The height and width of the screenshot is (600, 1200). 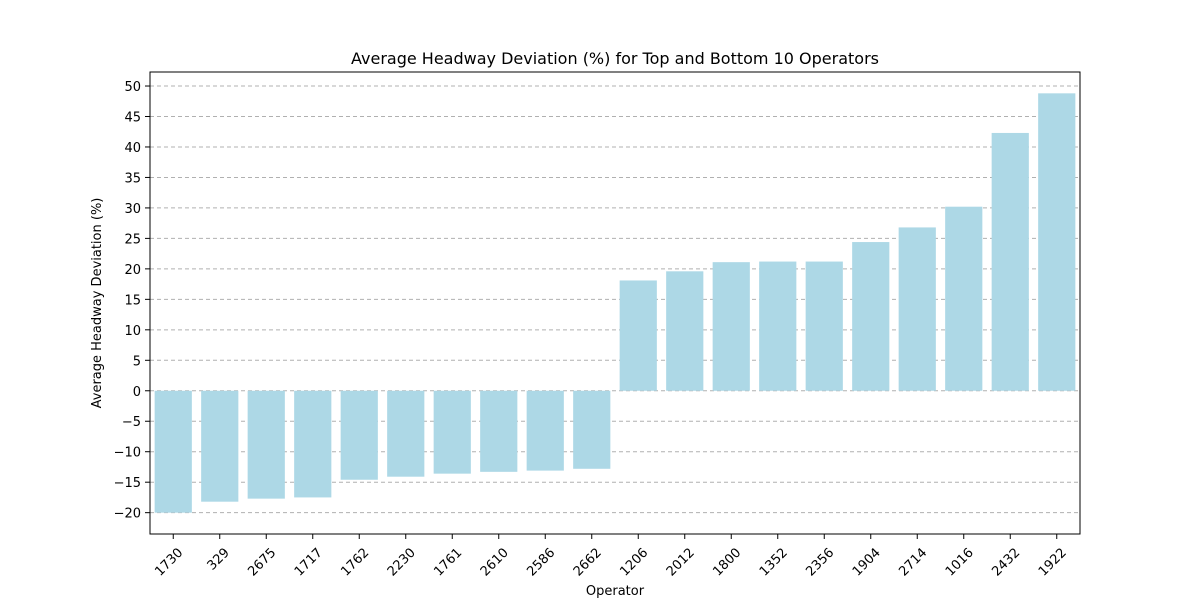 I want to click on x-tick-label: 2012, so click(x=681, y=562).